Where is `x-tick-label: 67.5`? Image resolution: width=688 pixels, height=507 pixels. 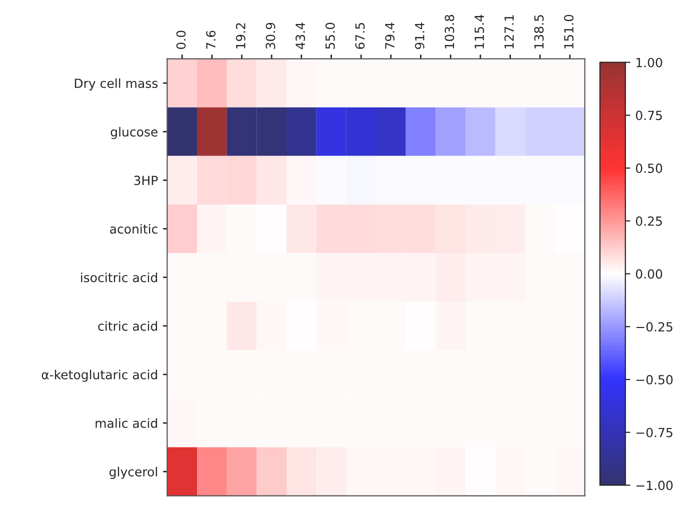
x-tick-label: 67.5 is located at coordinates (360, 36).